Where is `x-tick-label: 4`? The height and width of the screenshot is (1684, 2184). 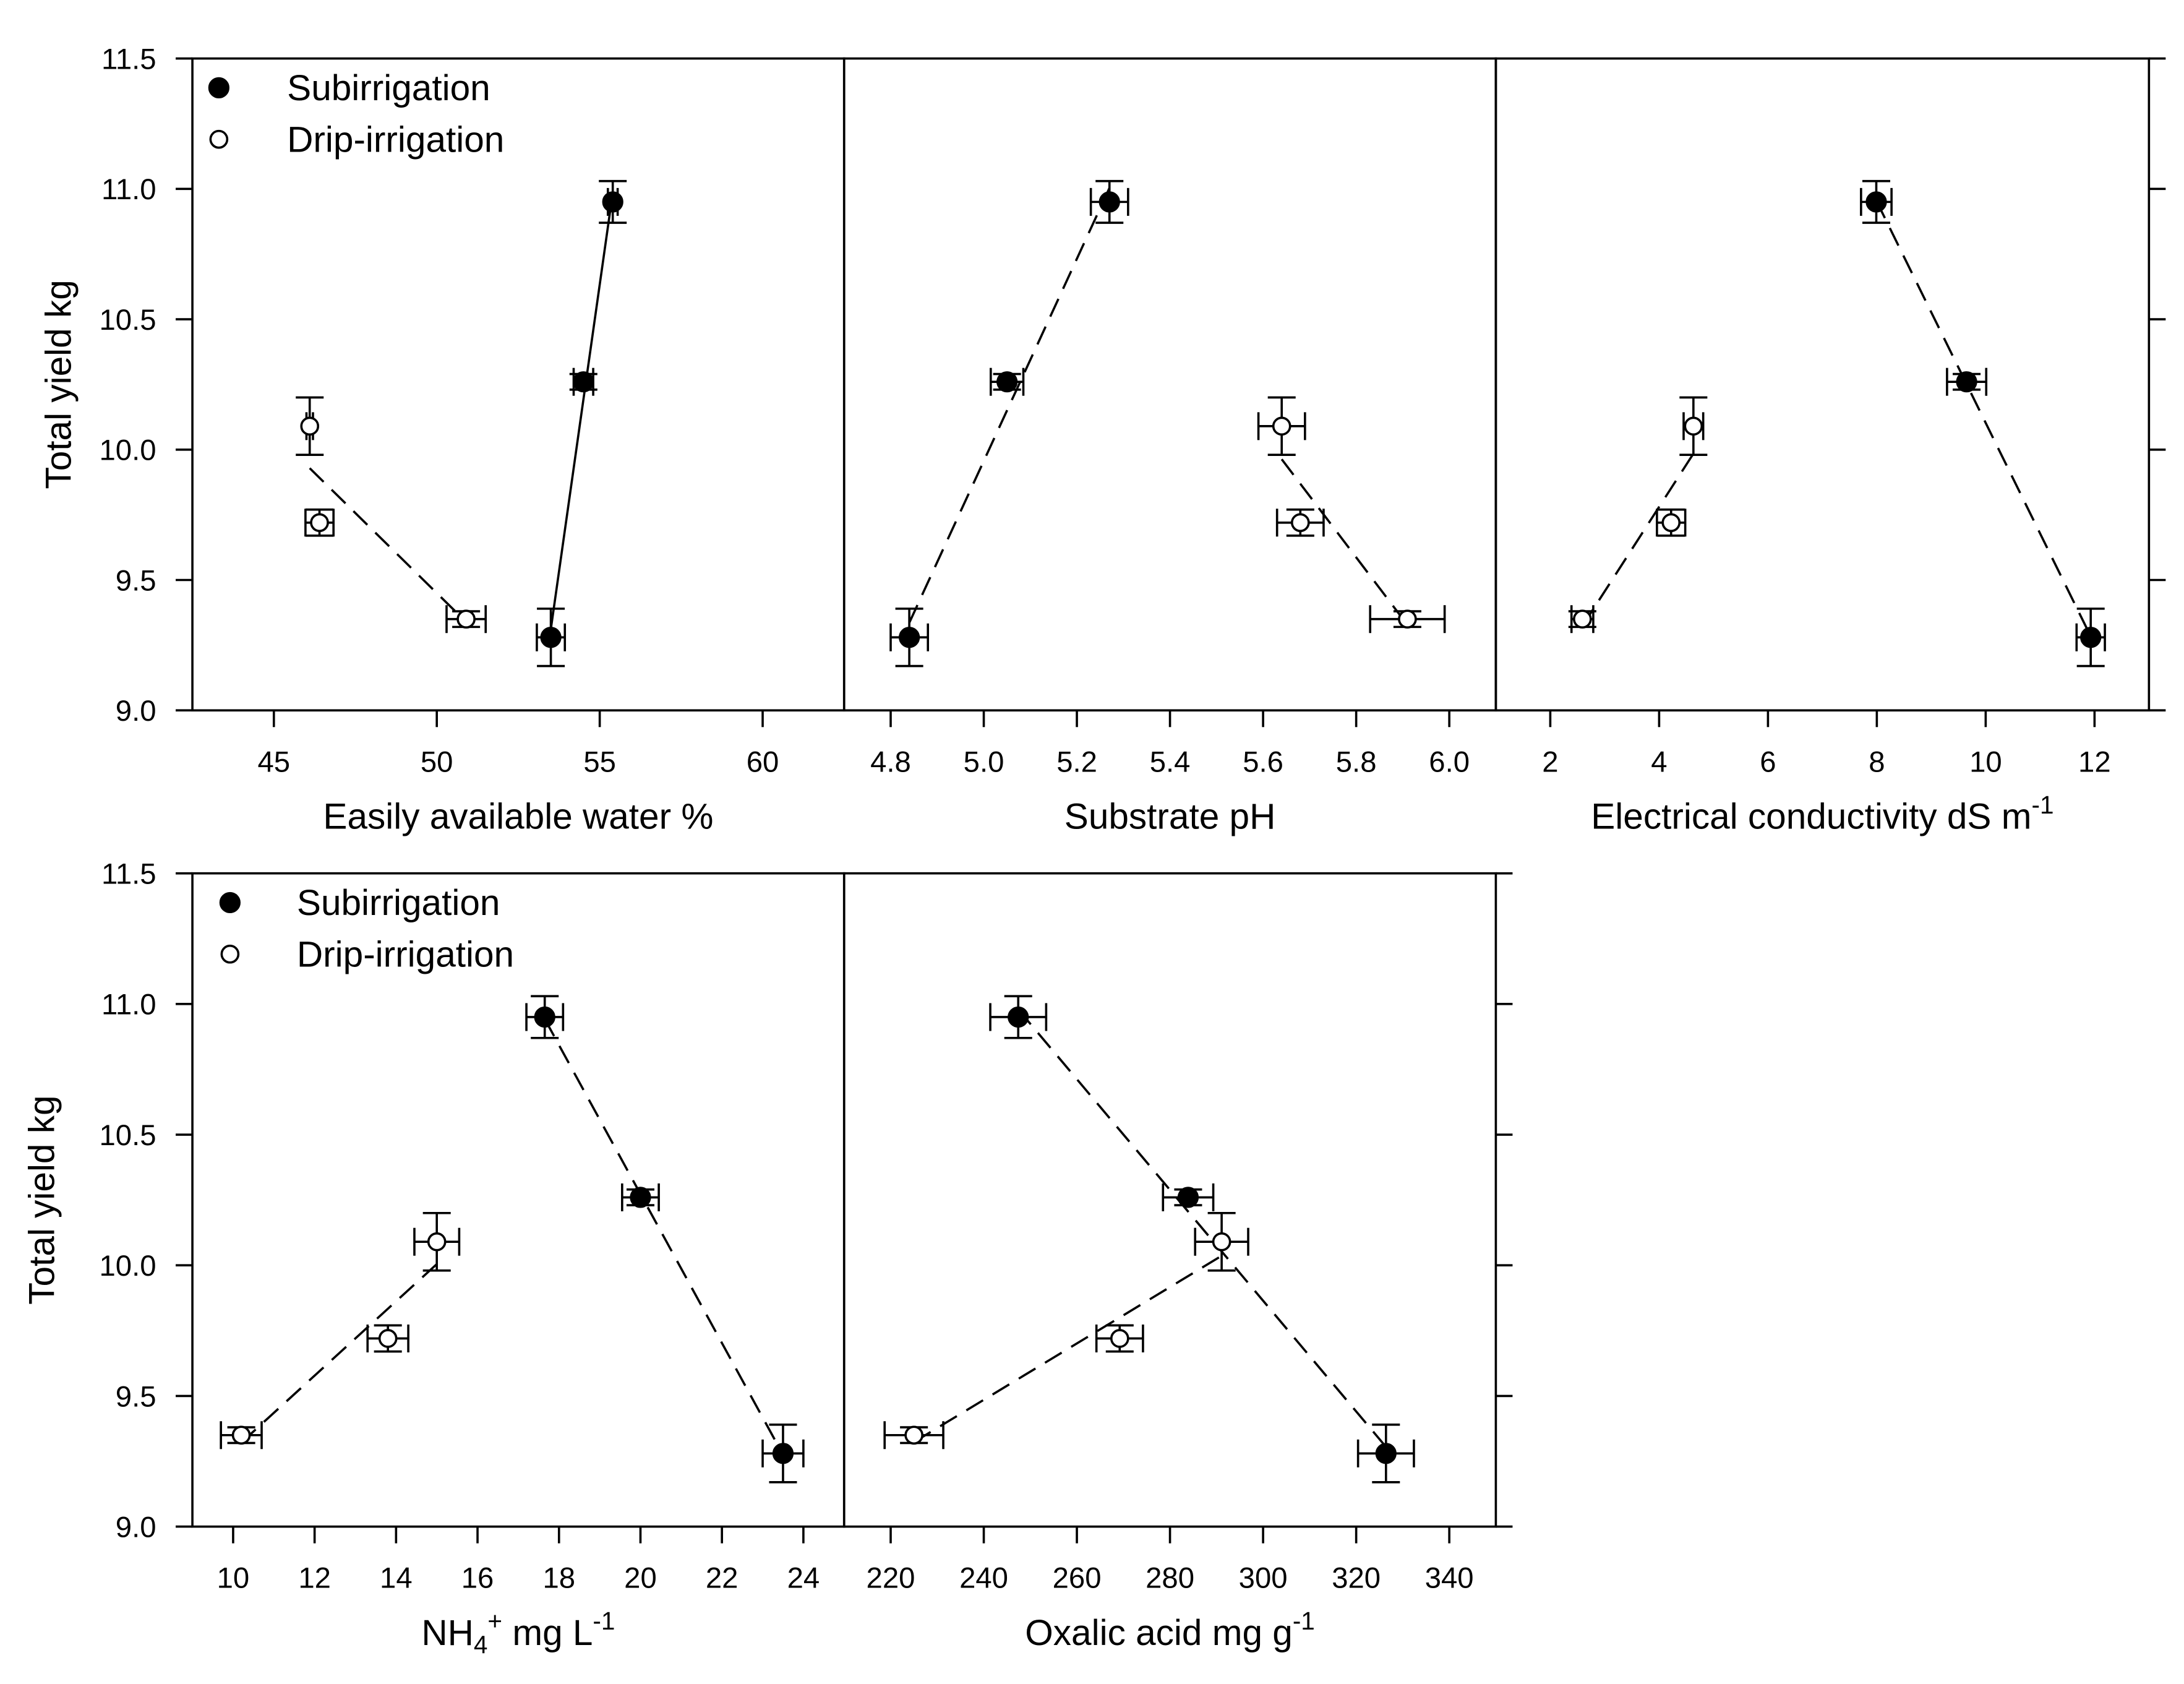
x-tick-label: 4 is located at coordinates (1659, 761).